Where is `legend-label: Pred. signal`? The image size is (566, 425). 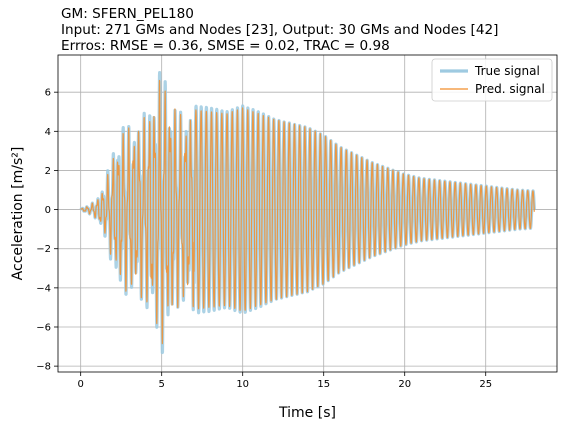
legend-label: Pred. signal is located at coordinates (510, 89).